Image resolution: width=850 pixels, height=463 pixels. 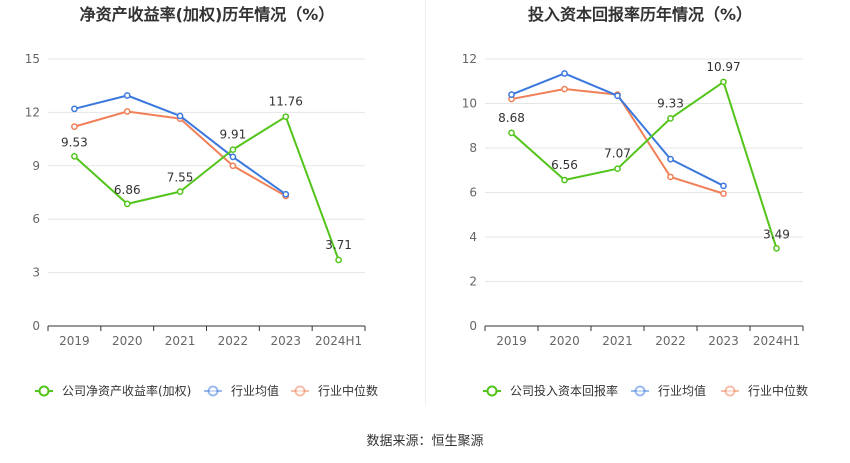 What do you see at coordinates (564, 165) in the screenshot?
I see `data-label: 6.56` at bounding box center [564, 165].